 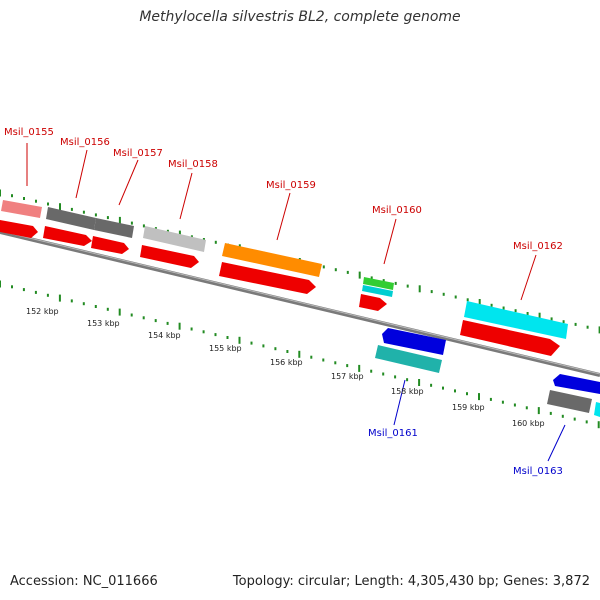 I want to click on kbp-tick-label: 158 kbp, so click(x=407, y=391).